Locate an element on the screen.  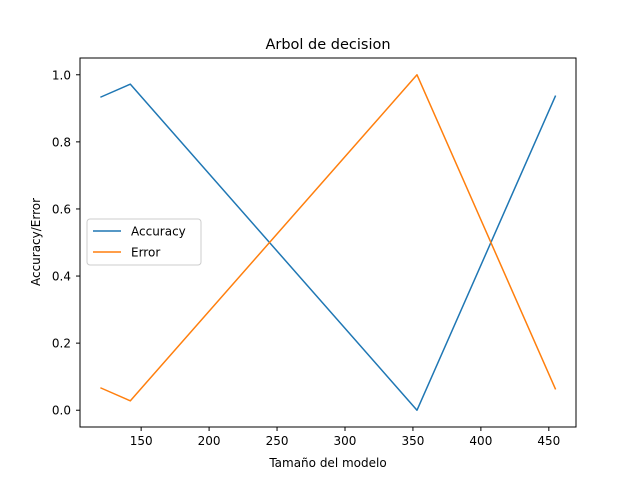
chart-title: Arbol de decision is located at coordinates (327, 45).